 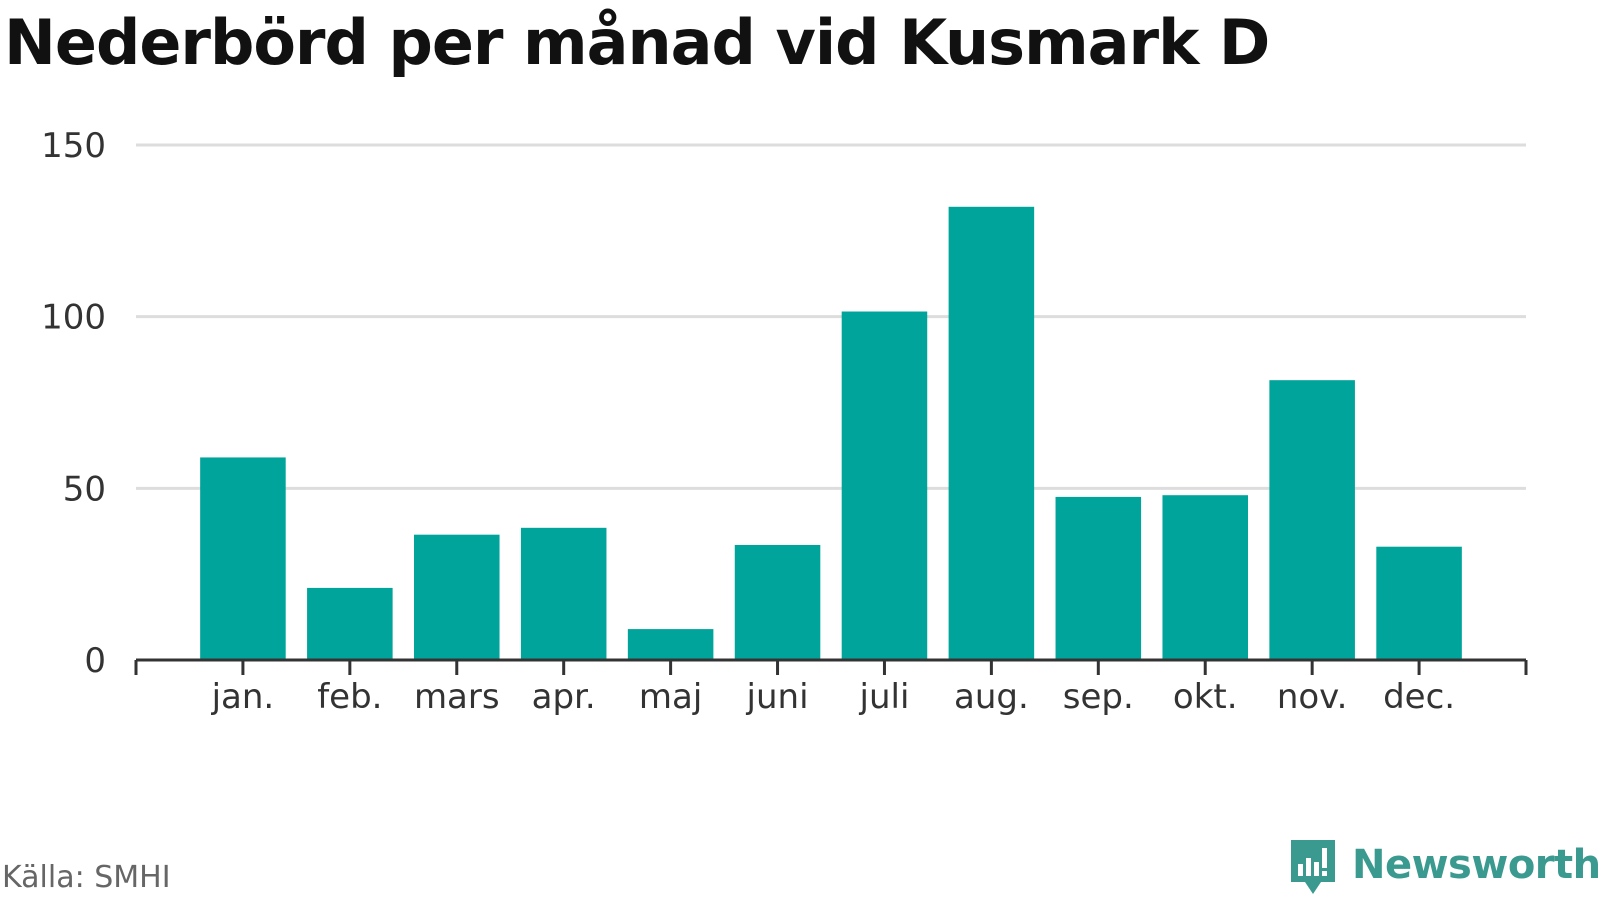 What do you see at coordinates (991, 697) in the screenshot?
I see `x-tick-label: aug.` at bounding box center [991, 697].